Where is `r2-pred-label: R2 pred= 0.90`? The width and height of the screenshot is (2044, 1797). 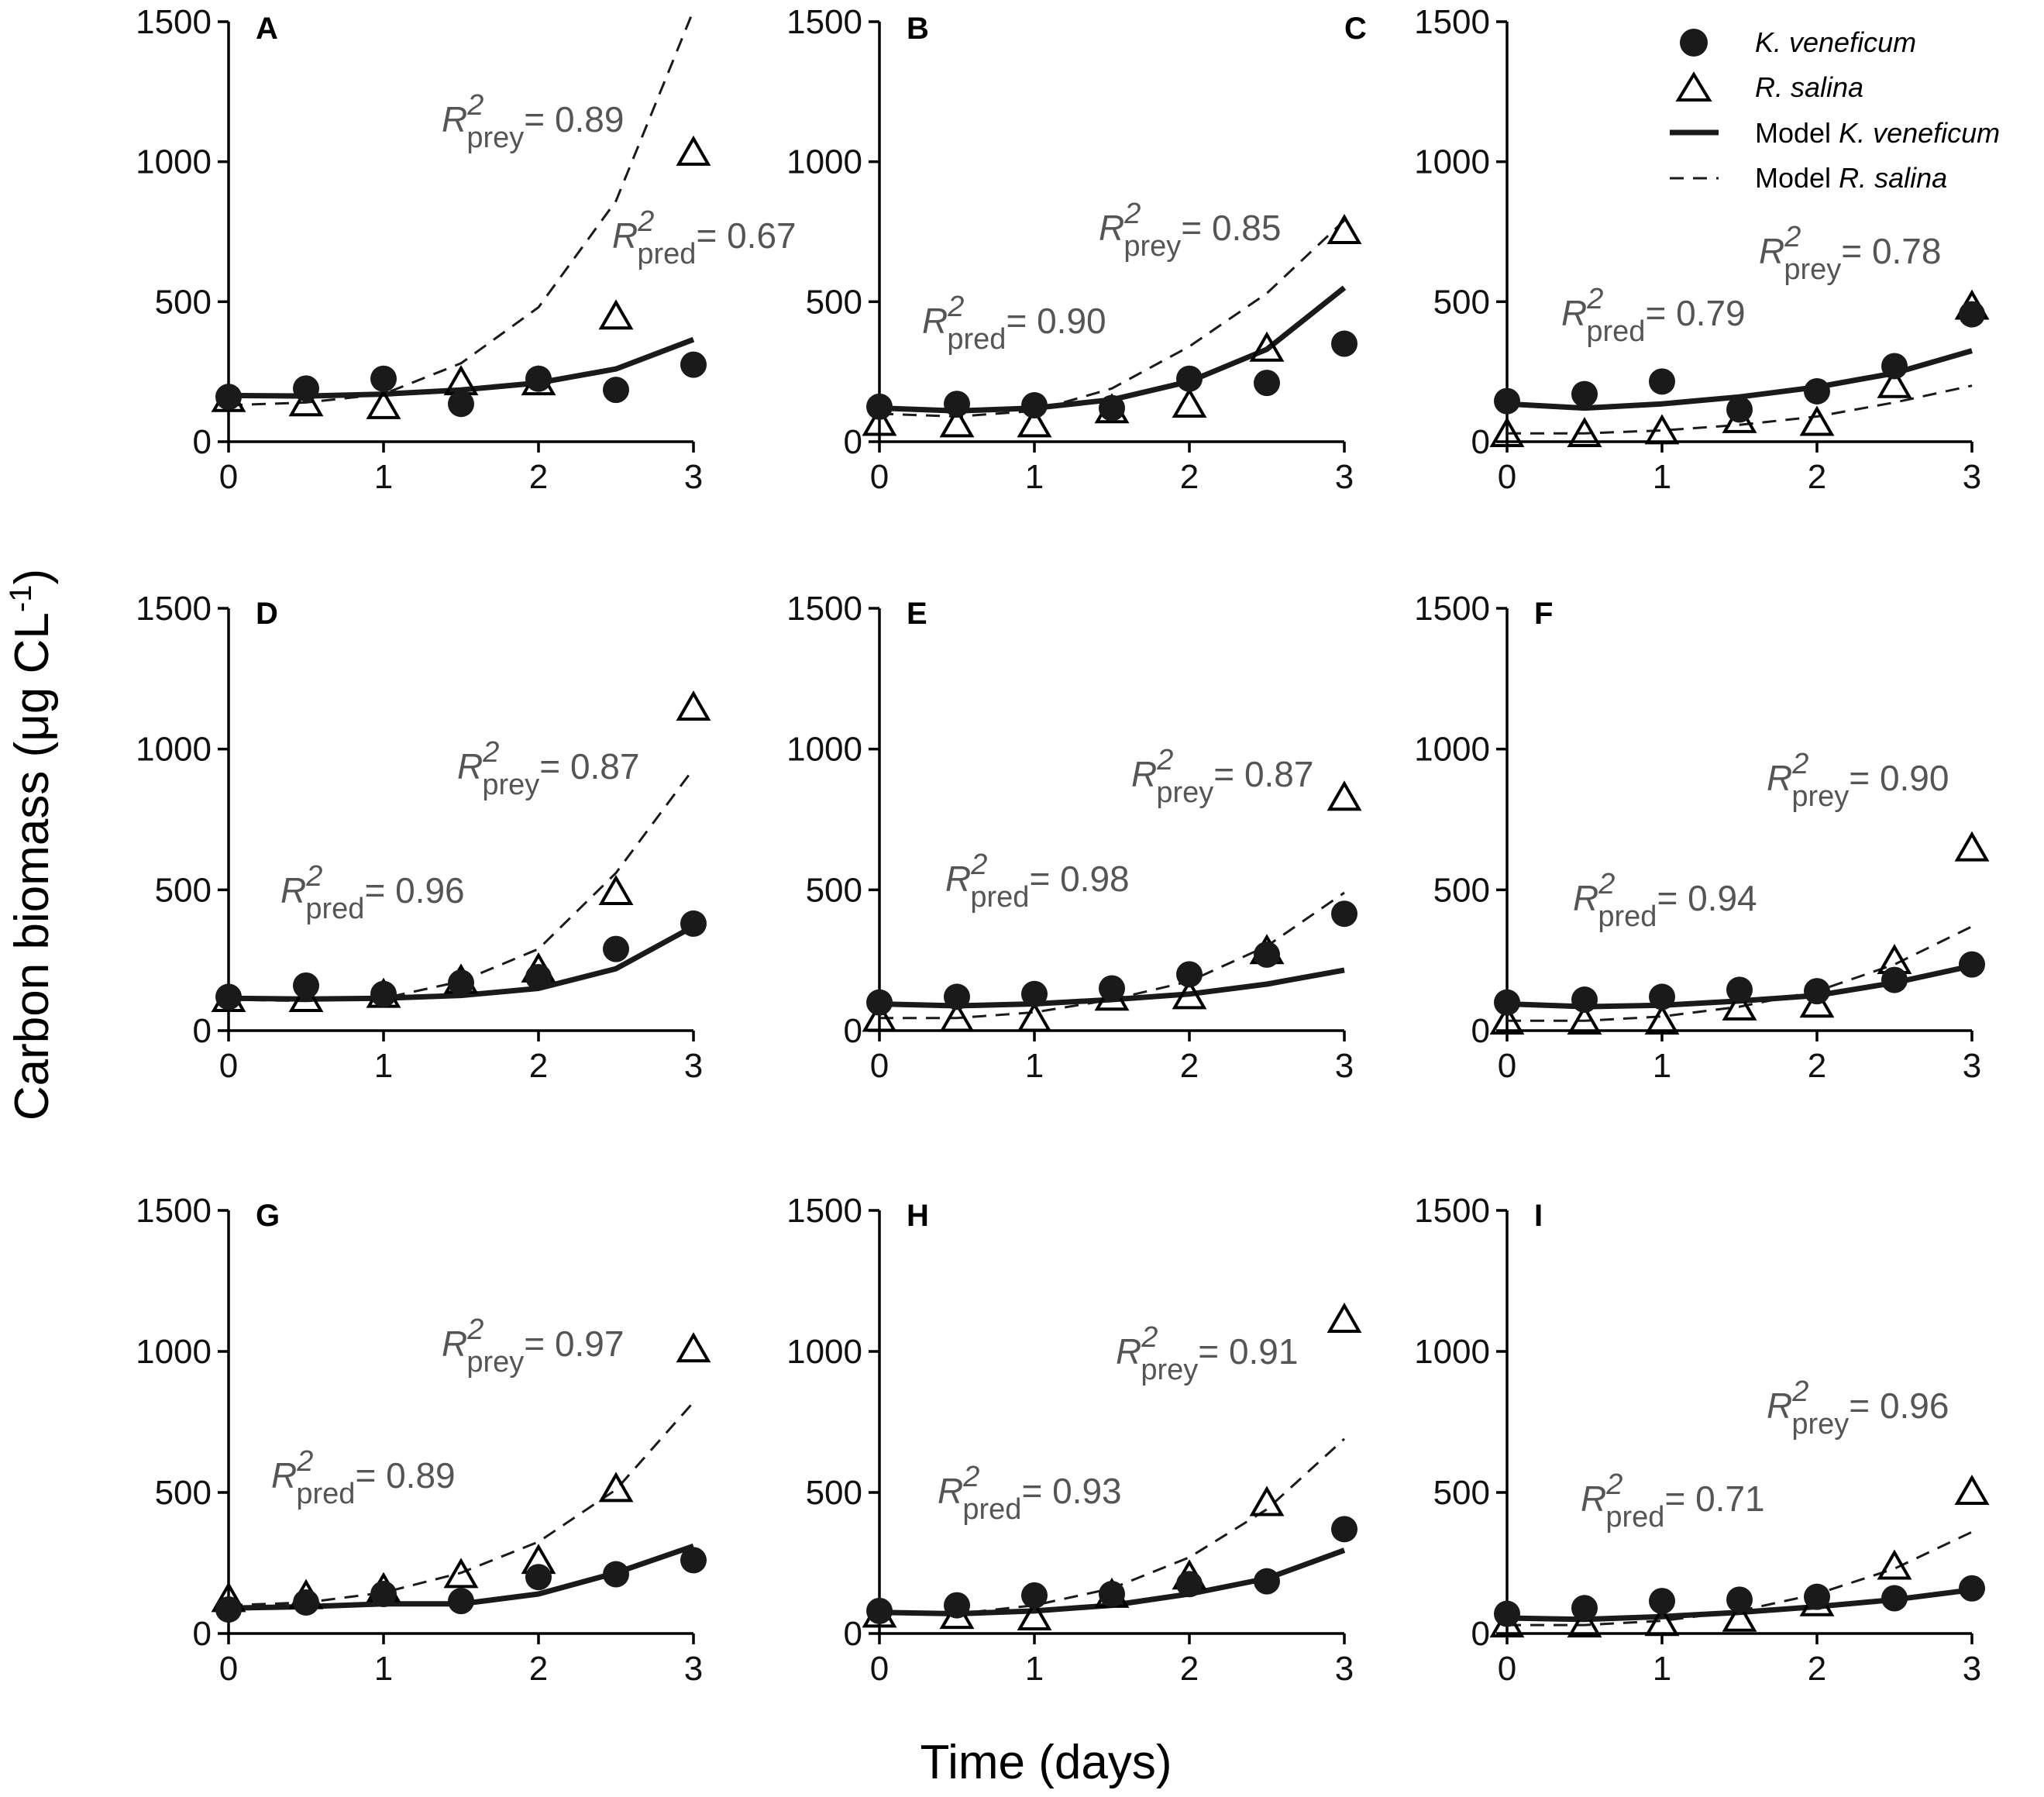 r2-pred-label: R2 pred= 0.90 is located at coordinates (1014, 323).